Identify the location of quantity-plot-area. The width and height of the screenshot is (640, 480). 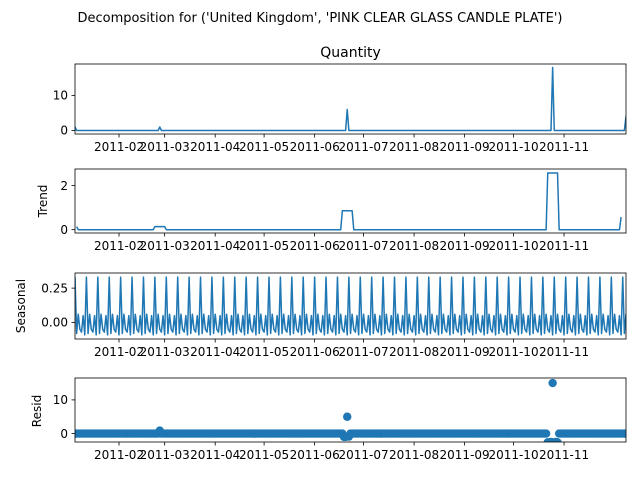
(350, 99).